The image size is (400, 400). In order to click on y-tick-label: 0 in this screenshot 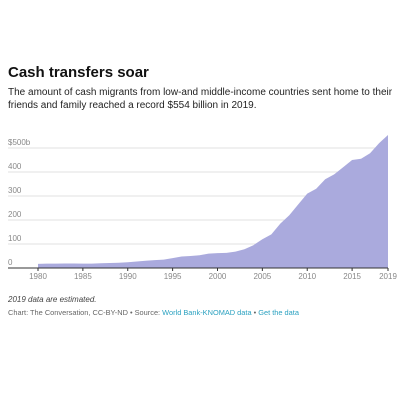, I will do `click(10, 262)`.